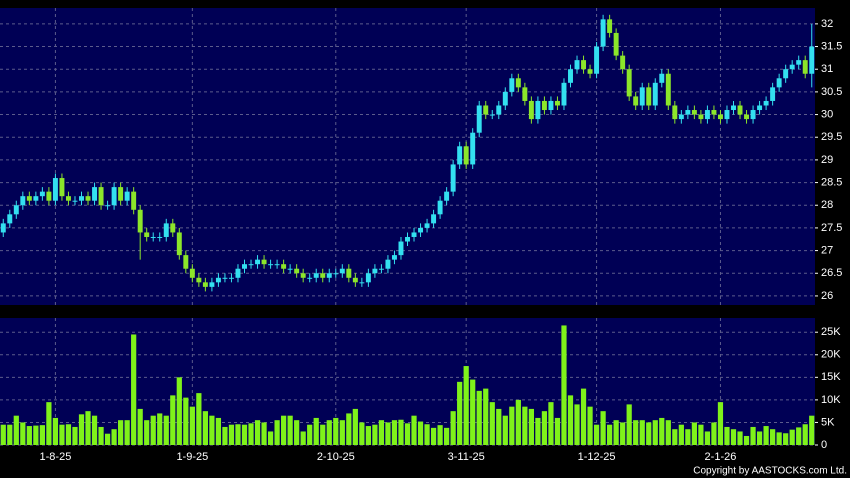 This screenshot has height=478, width=850. What do you see at coordinates (827, 114) in the screenshot?
I see `y-tick-label: 30` at bounding box center [827, 114].